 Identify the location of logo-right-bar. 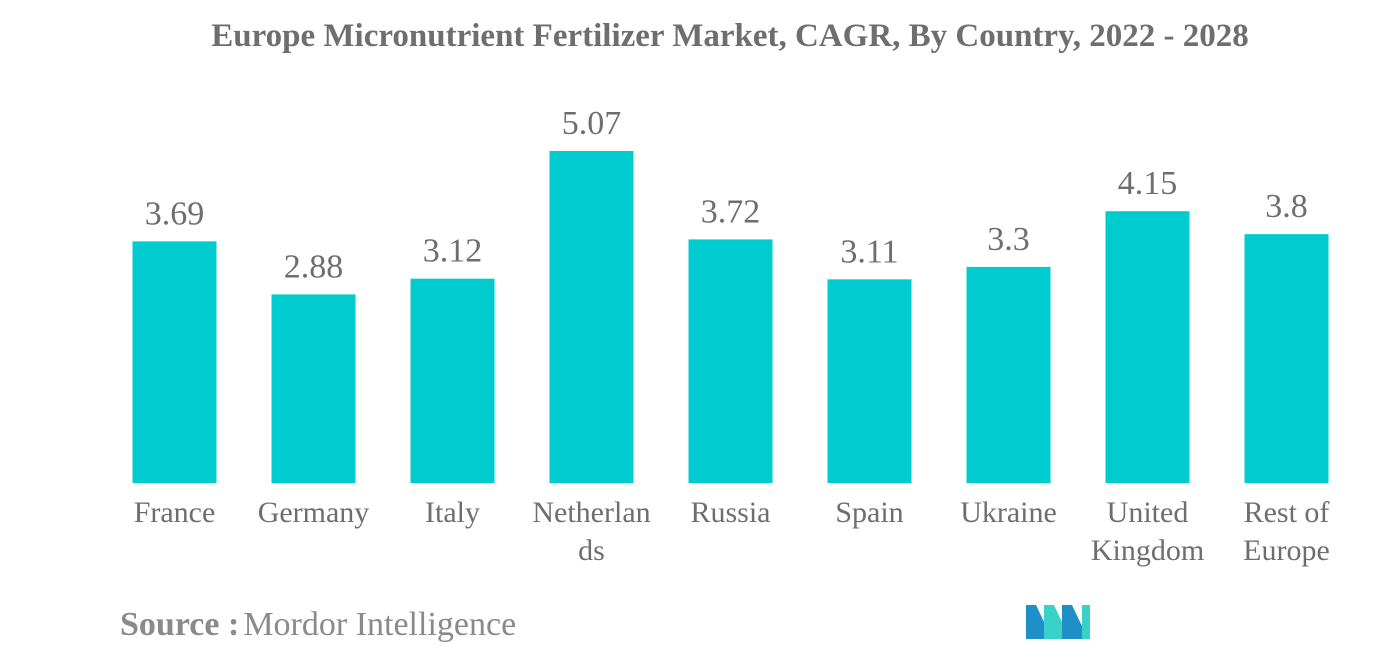
(1086, 622).